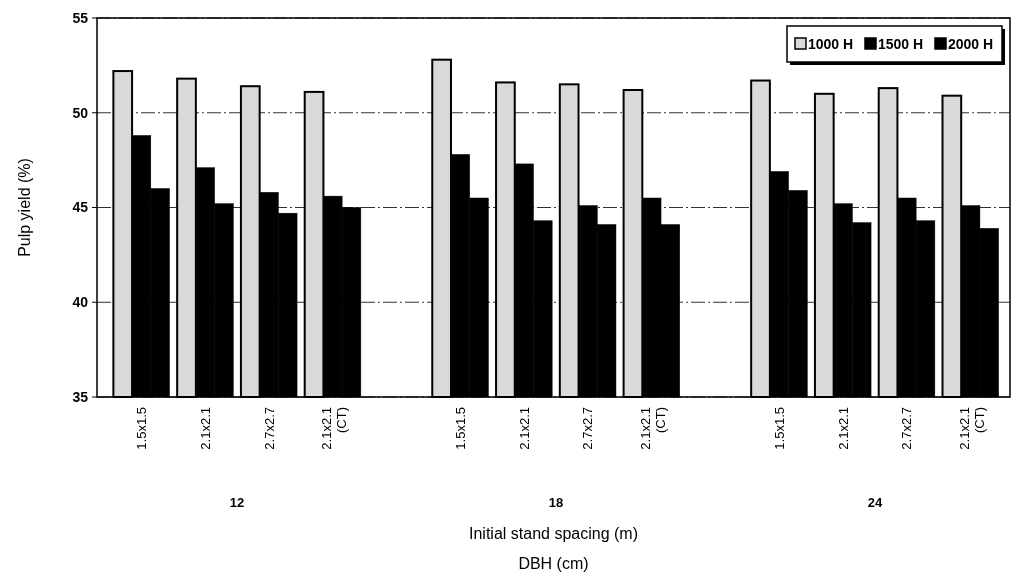 The image size is (1027, 578). Describe the element at coordinates (80, 112) in the screenshot. I see `y-tick-label: 50` at that location.